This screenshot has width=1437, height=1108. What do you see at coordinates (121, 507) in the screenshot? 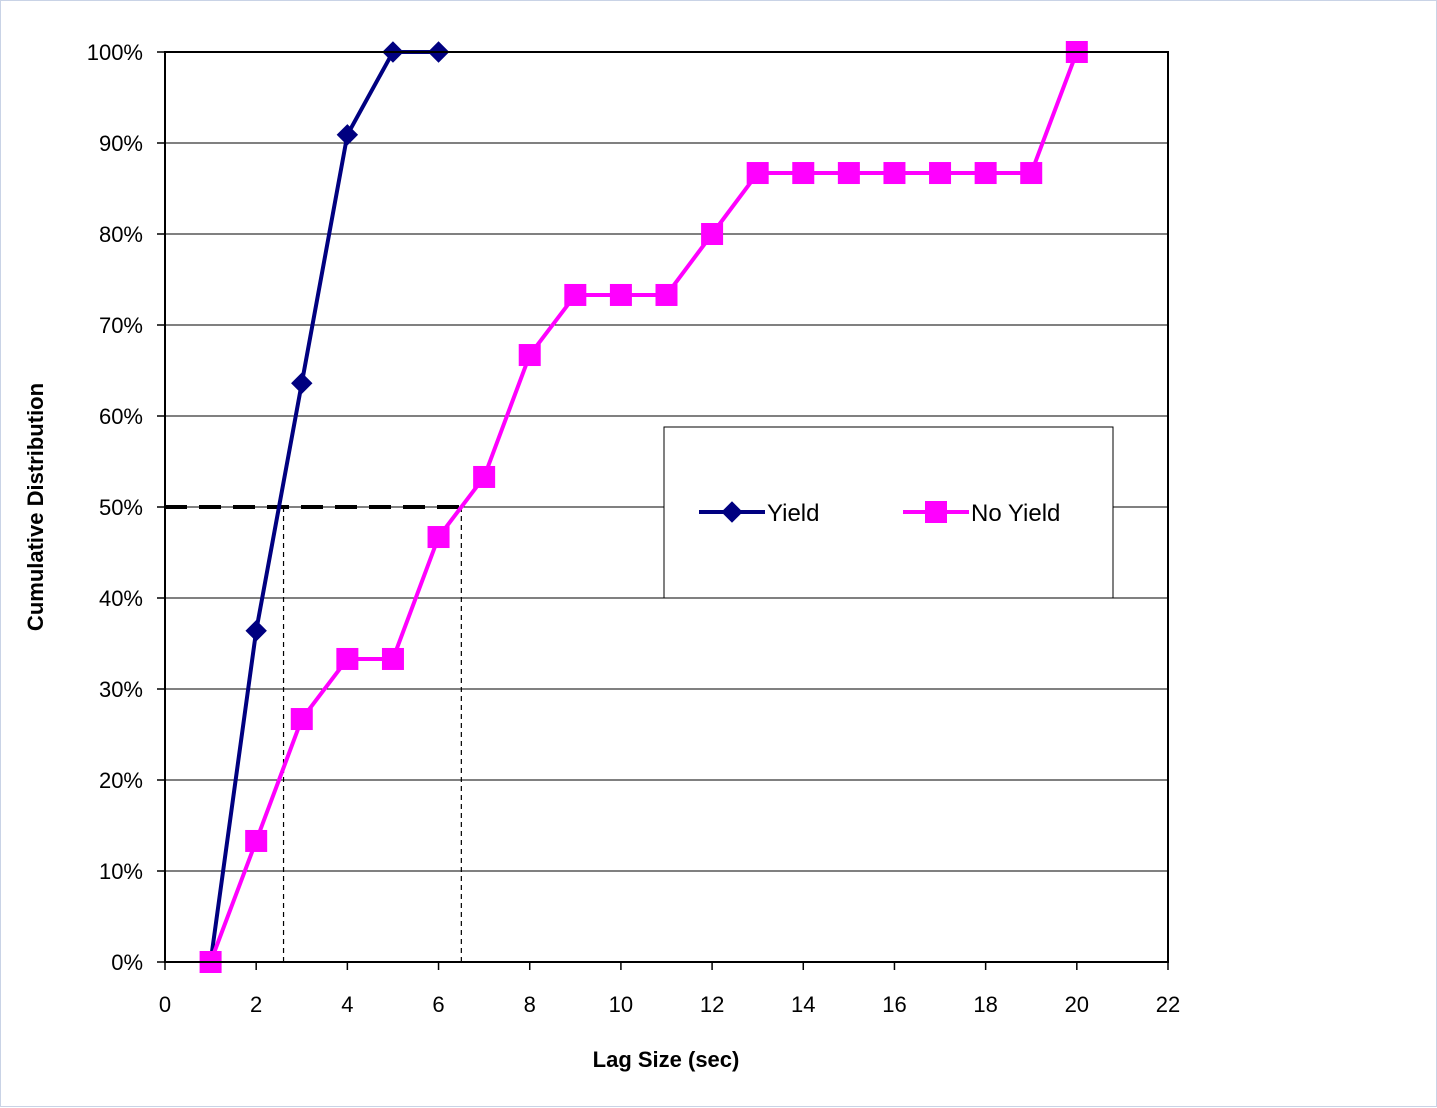
I see `y-tick-label: 50%` at bounding box center [121, 507].